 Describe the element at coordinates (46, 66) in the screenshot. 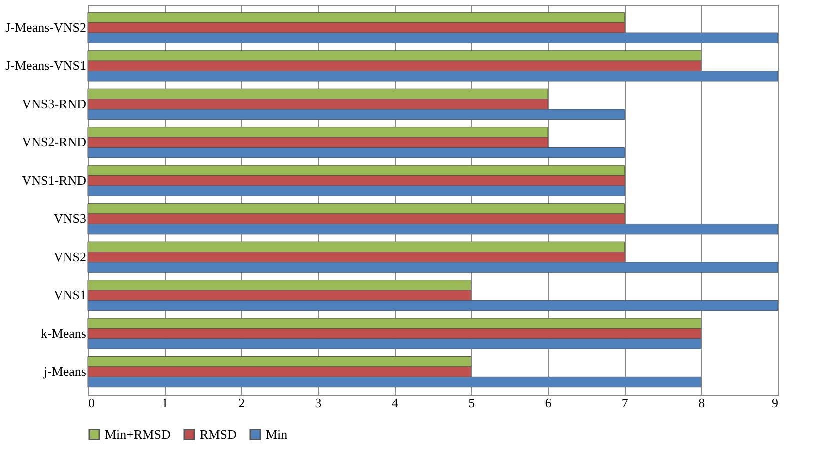

I see `y-tick-label: J-Means-VNS1` at that location.